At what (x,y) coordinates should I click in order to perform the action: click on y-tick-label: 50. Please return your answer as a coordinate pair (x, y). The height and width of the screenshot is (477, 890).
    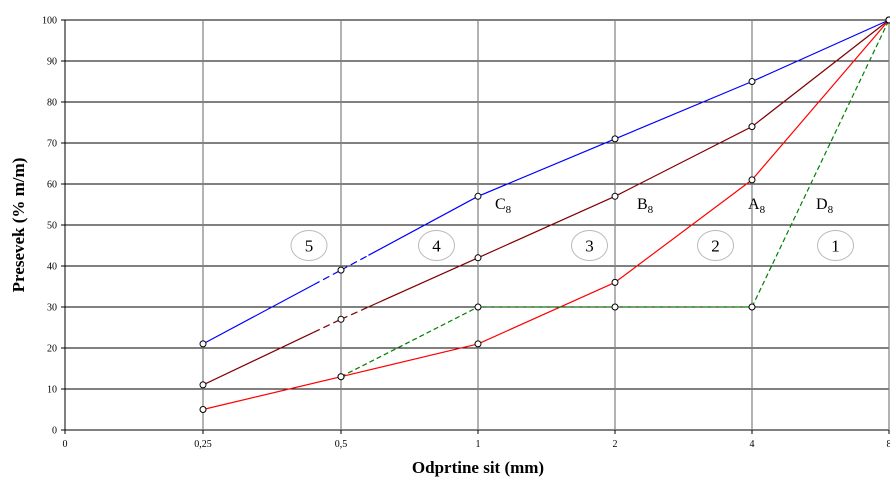
    Looking at the image, I should click on (52, 226).